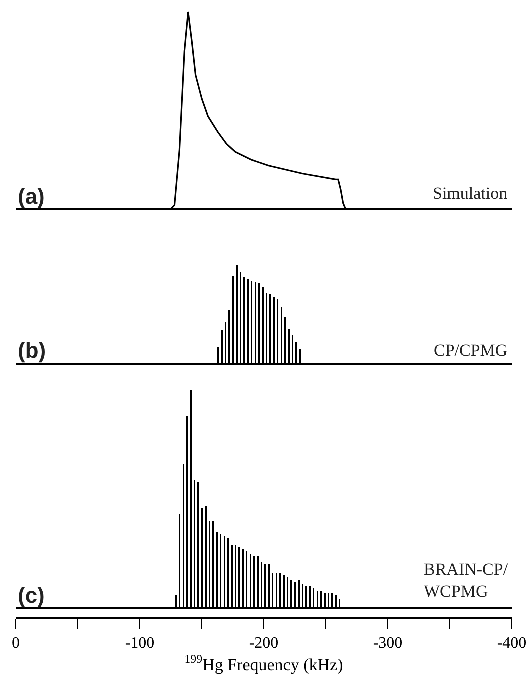 Image resolution: width=532 pixels, height=690 pixels. Describe the element at coordinates (388, 643) in the screenshot. I see `x-tick-label: -300` at that location.